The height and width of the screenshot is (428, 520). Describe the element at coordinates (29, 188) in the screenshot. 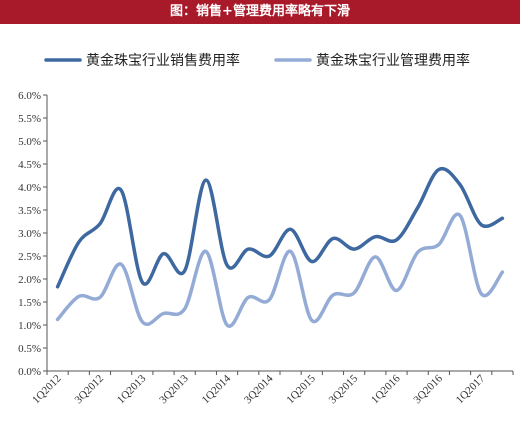

I see `y-tick-label: 4.0%` at that location.